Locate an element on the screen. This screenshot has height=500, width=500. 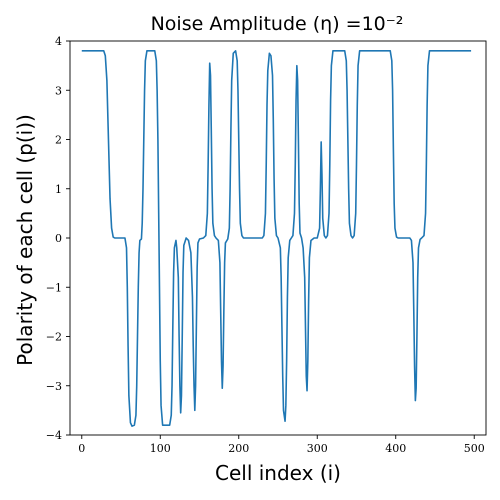
y-tick-label: −2 is located at coordinates (54, 337).